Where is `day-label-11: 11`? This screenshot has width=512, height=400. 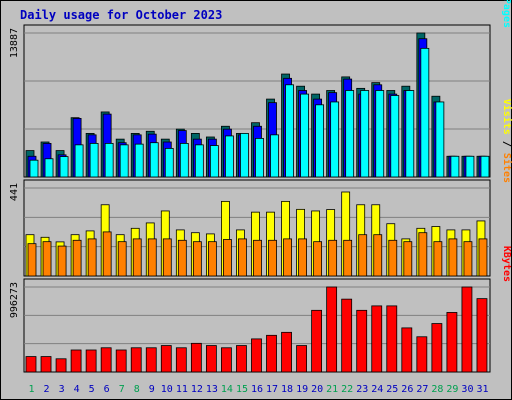
day-label-11: 11 is located at coordinates (182, 389).